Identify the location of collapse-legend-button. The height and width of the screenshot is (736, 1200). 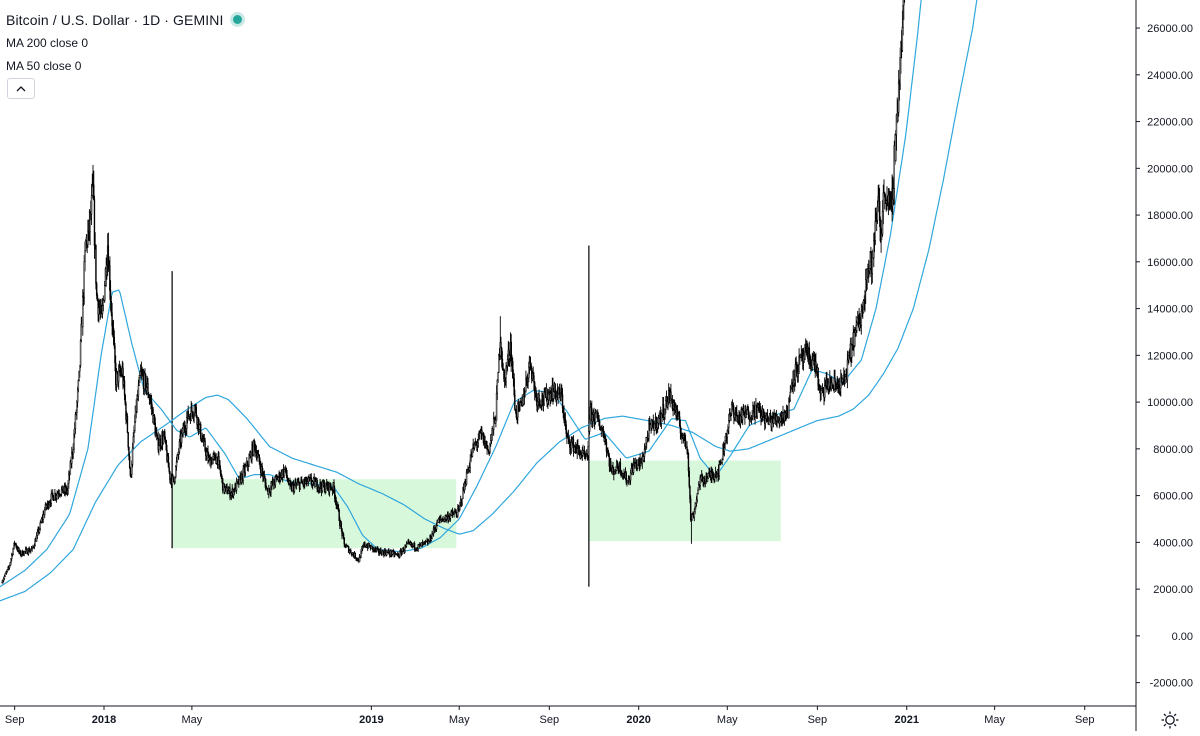
(21, 88).